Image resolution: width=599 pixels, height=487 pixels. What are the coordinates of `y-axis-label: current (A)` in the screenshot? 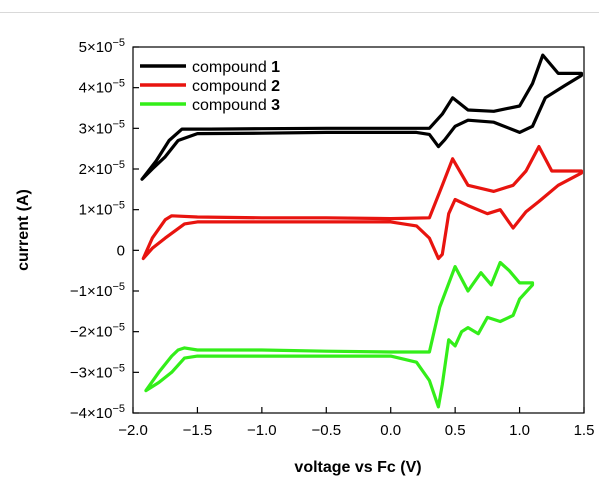 It's located at (23, 230).